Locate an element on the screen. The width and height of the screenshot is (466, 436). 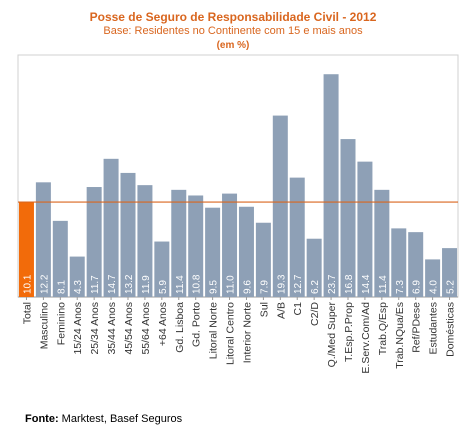
value-label-6: 13.2 is located at coordinates (129, 284).